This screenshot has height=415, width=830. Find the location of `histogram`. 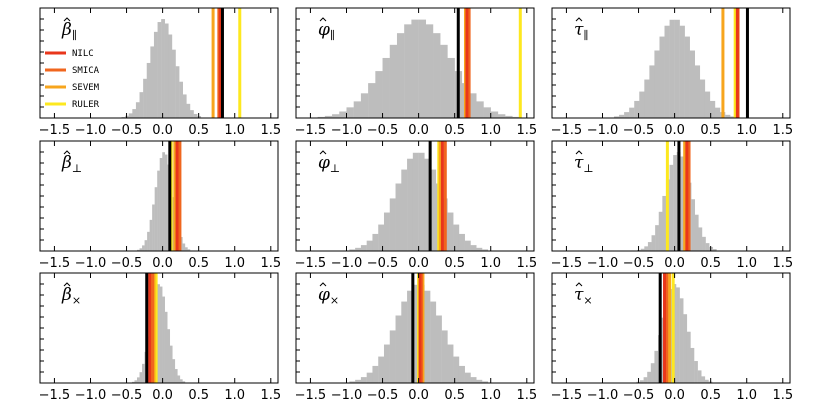

histogram is located at coordinates (675, 68).